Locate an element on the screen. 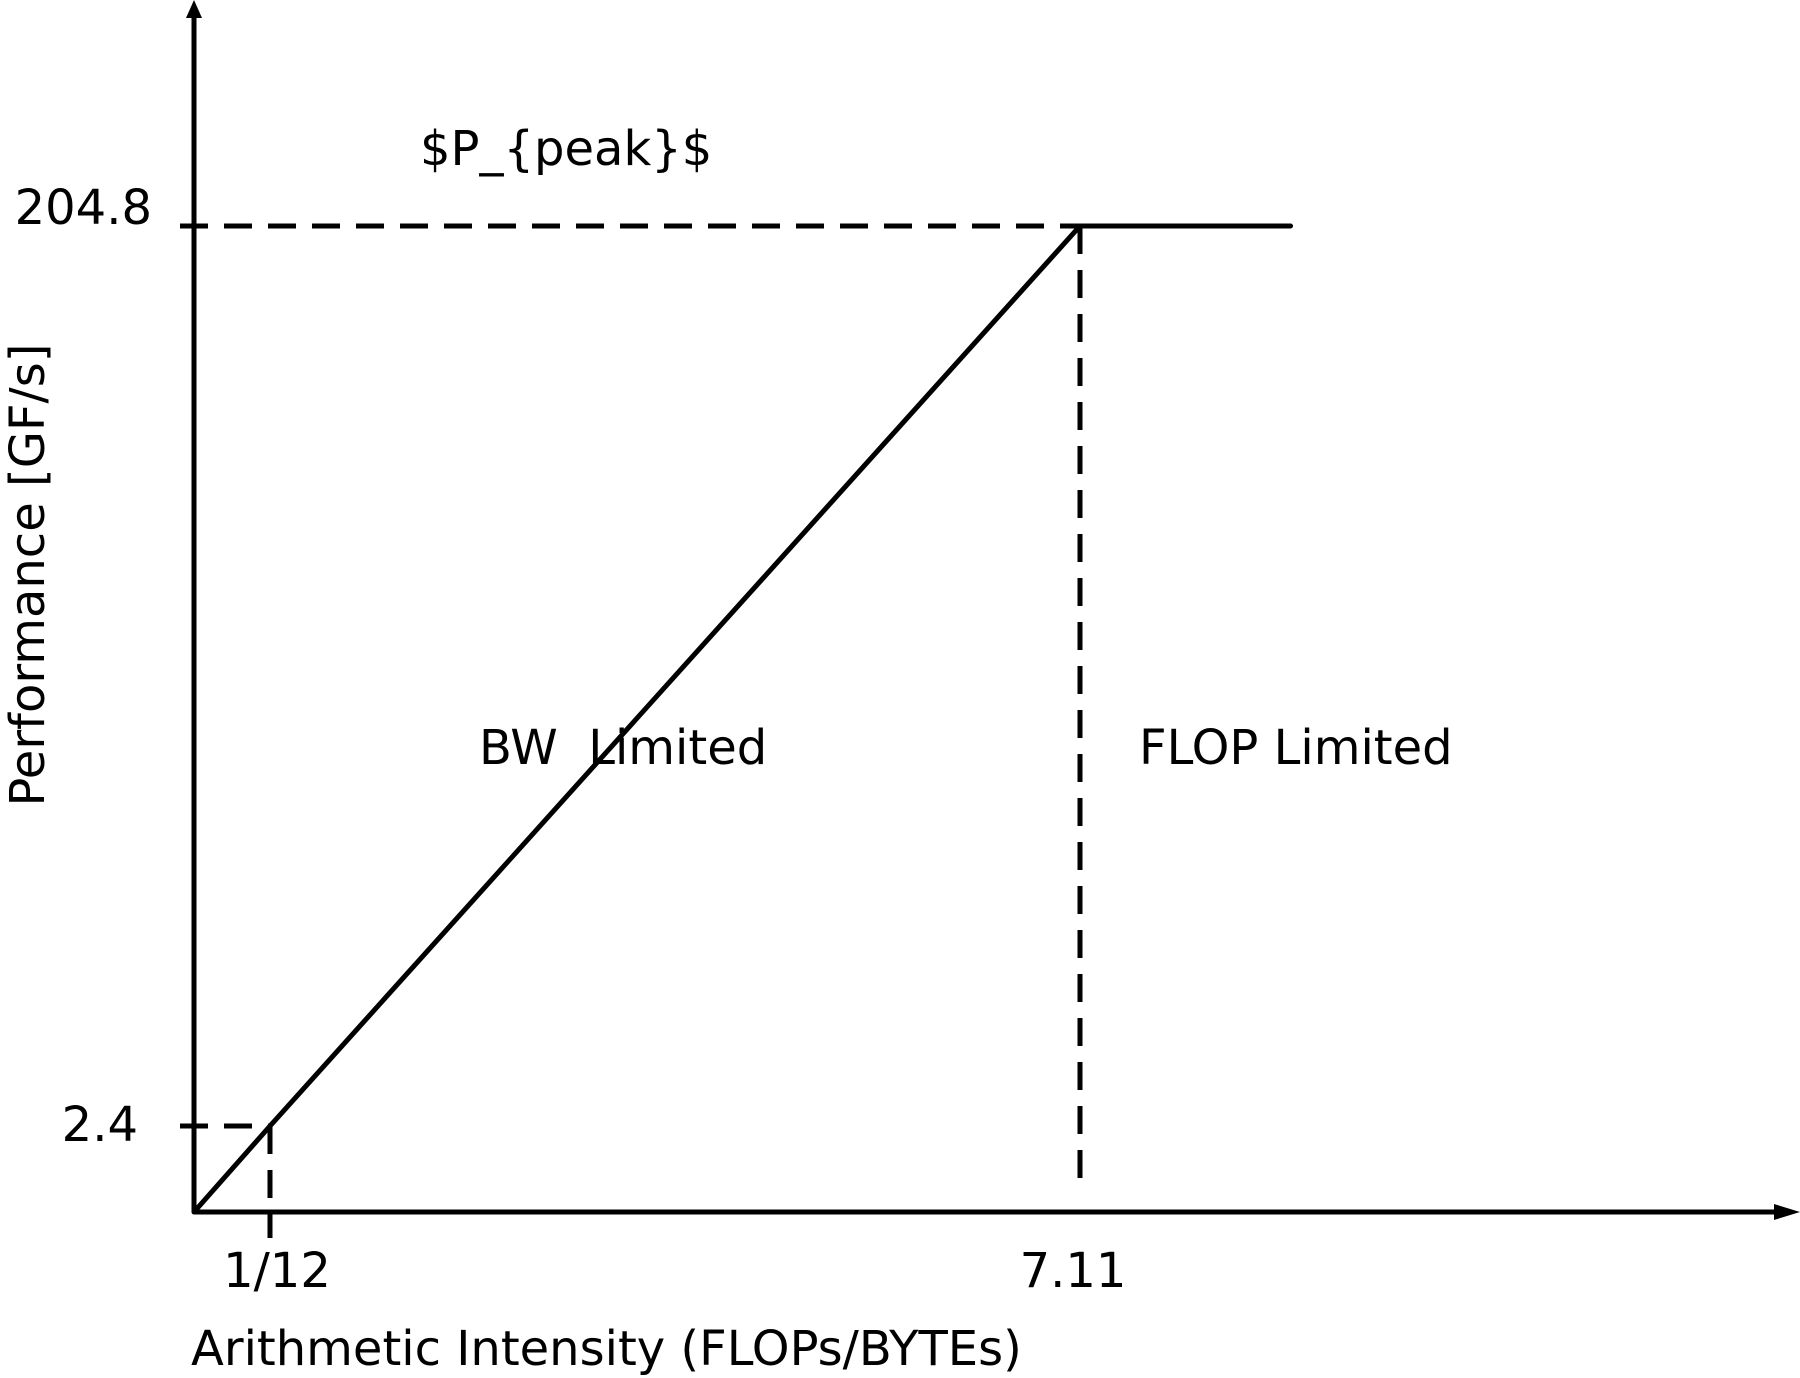 The width and height of the screenshot is (1800, 1378). x-tick-label-ridge: 7.11 is located at coordinates (1073, 1271).